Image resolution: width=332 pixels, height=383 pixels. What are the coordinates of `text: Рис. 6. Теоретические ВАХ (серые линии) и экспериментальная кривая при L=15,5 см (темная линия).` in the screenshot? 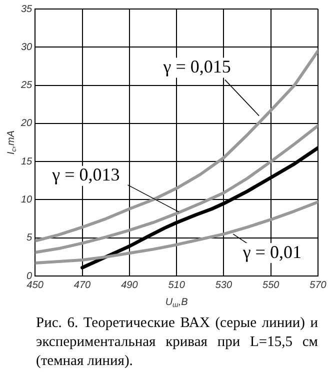 It's located at (177, 342).